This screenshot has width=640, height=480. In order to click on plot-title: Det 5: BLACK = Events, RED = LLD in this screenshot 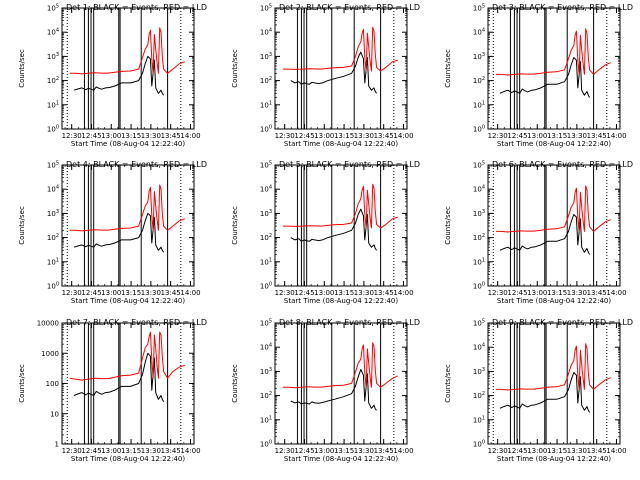, I will do `click(349, 164)`.